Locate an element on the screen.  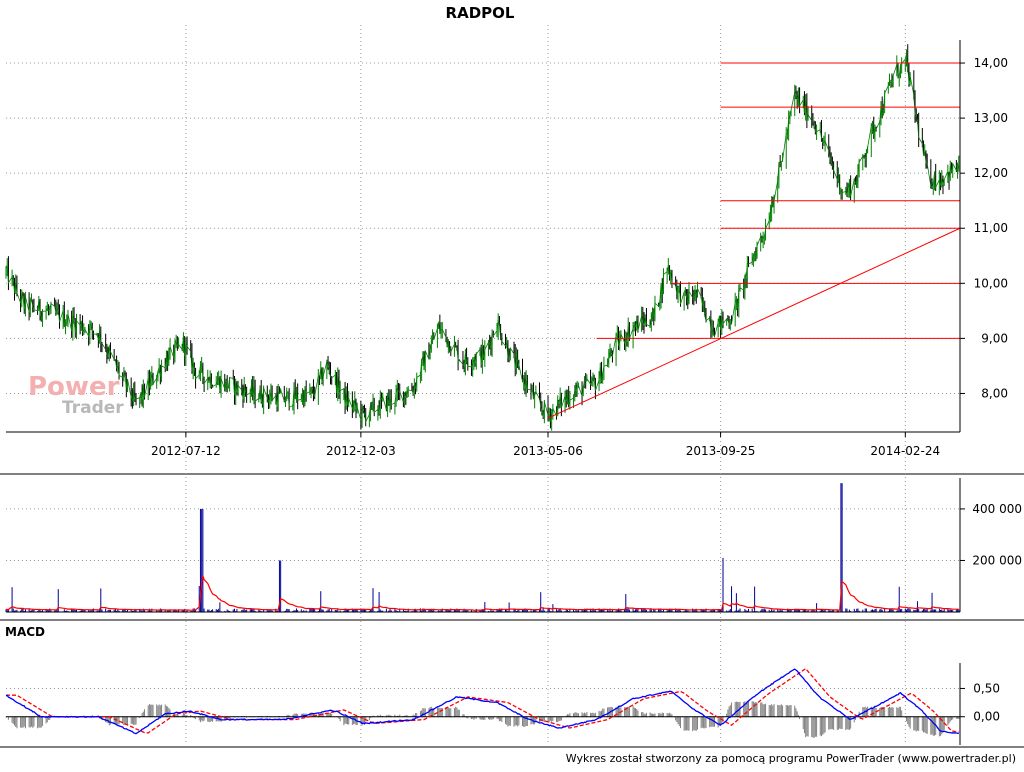
price-y-tick-label: 8,00 is located at coordinates (994, 393).